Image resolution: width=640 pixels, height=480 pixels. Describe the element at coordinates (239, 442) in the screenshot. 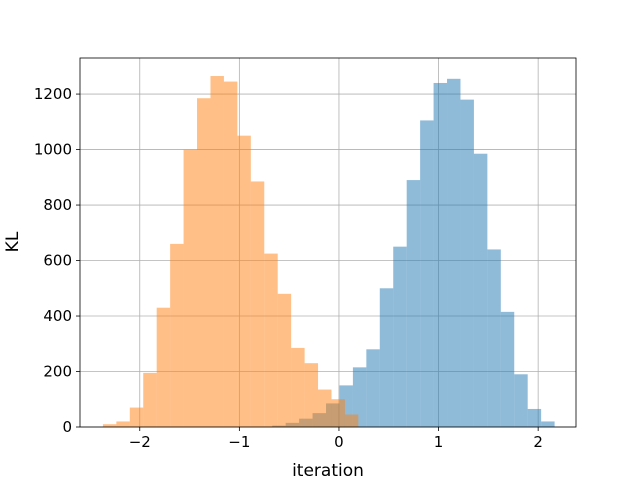

I see `x-tick-label: −1` at that location.